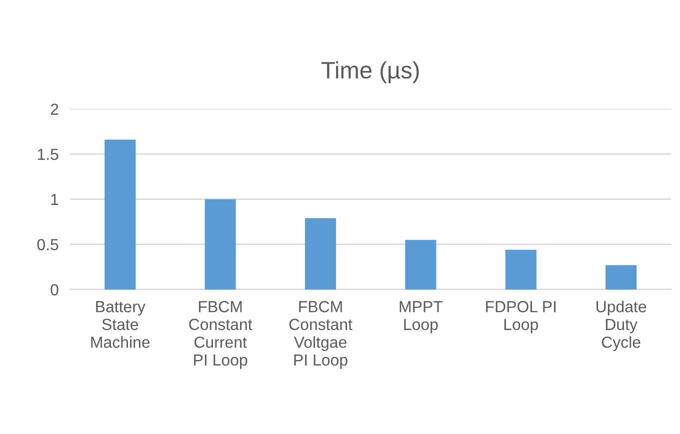  I want to click on chart-title: Time (µs), so click(370, 72).